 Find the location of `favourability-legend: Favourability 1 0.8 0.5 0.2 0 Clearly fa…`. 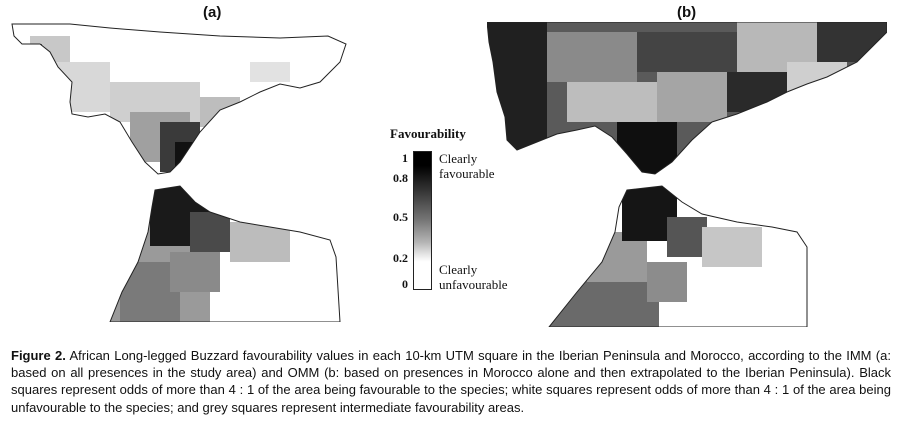

favourability-legend: Favourability 1 0.8 0.5 0.2 0 Clearly fa… is located at coordinates (461, 209).